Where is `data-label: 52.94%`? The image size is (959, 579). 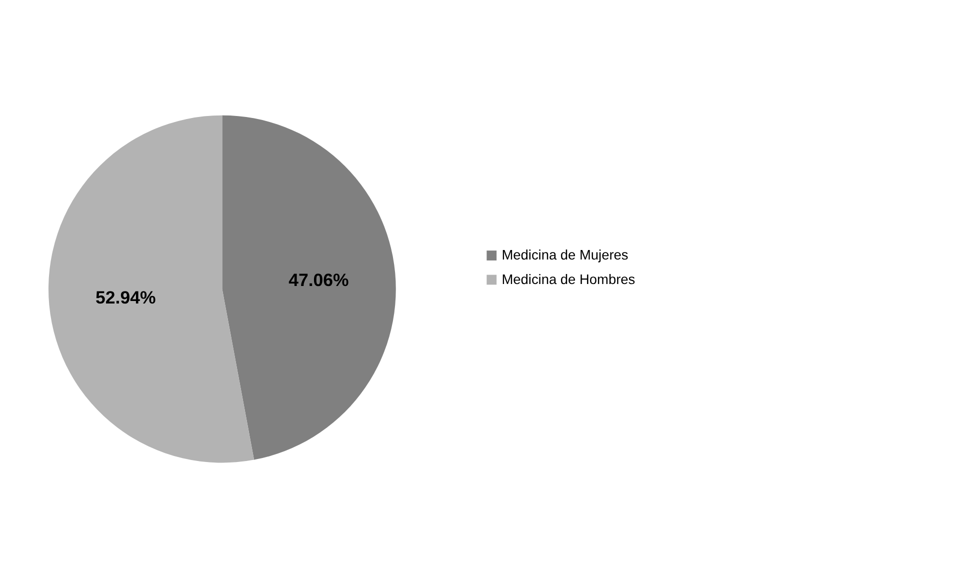
data-label: 52.94% is located at coordinates (126, 298).